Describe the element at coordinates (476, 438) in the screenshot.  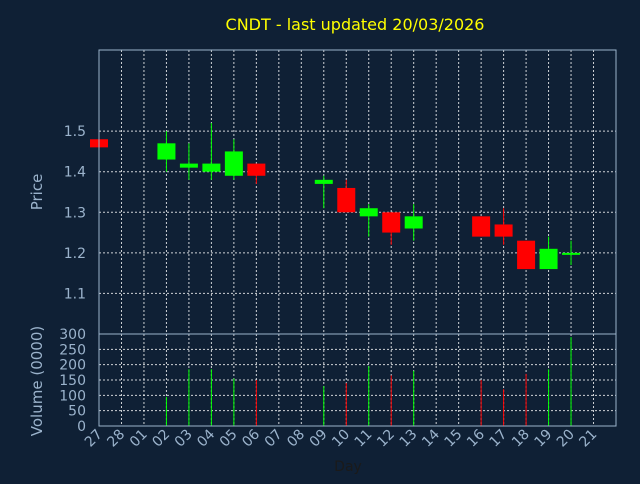
I see `x-tick-label: 16` at that location.